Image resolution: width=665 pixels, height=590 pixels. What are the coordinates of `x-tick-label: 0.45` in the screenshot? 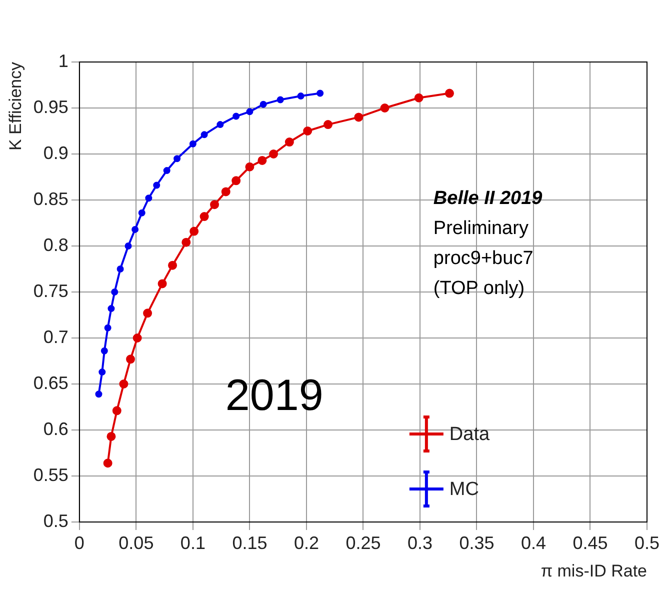 It's located at (590, 542).